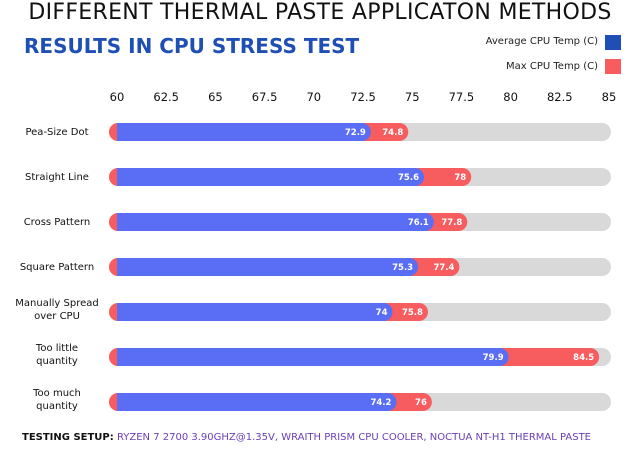  Describe the element at coordinates (380, 403) in the screenshot. I see `avg-value-label: 74.2` at that location.